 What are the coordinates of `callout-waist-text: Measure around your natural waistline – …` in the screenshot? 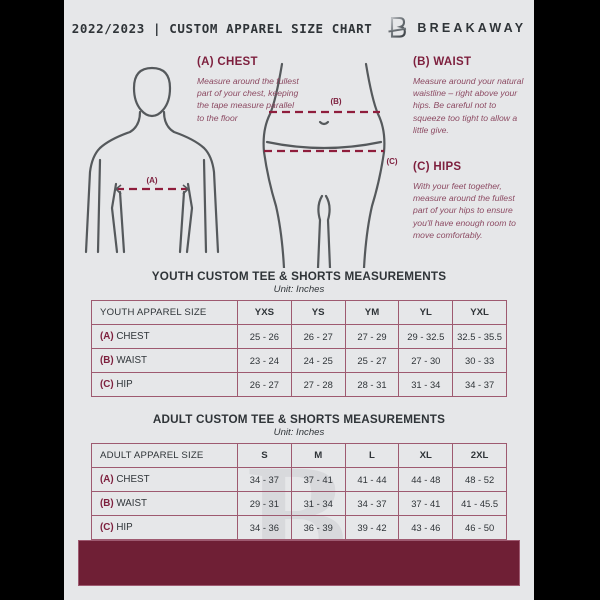 It's located at (468, 105).